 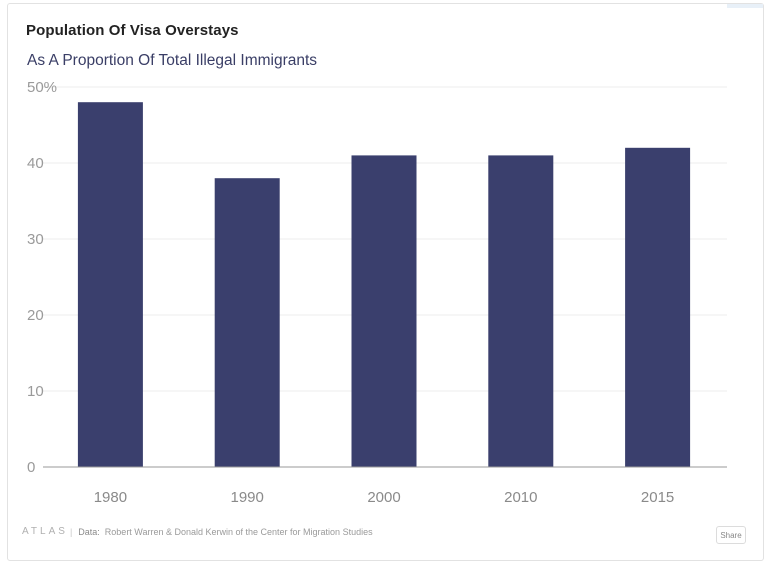 What do you see at coordinates (110, 497) in the screenshot?
I see `x-tick-label: 1980` at bounding box center [110, 497].